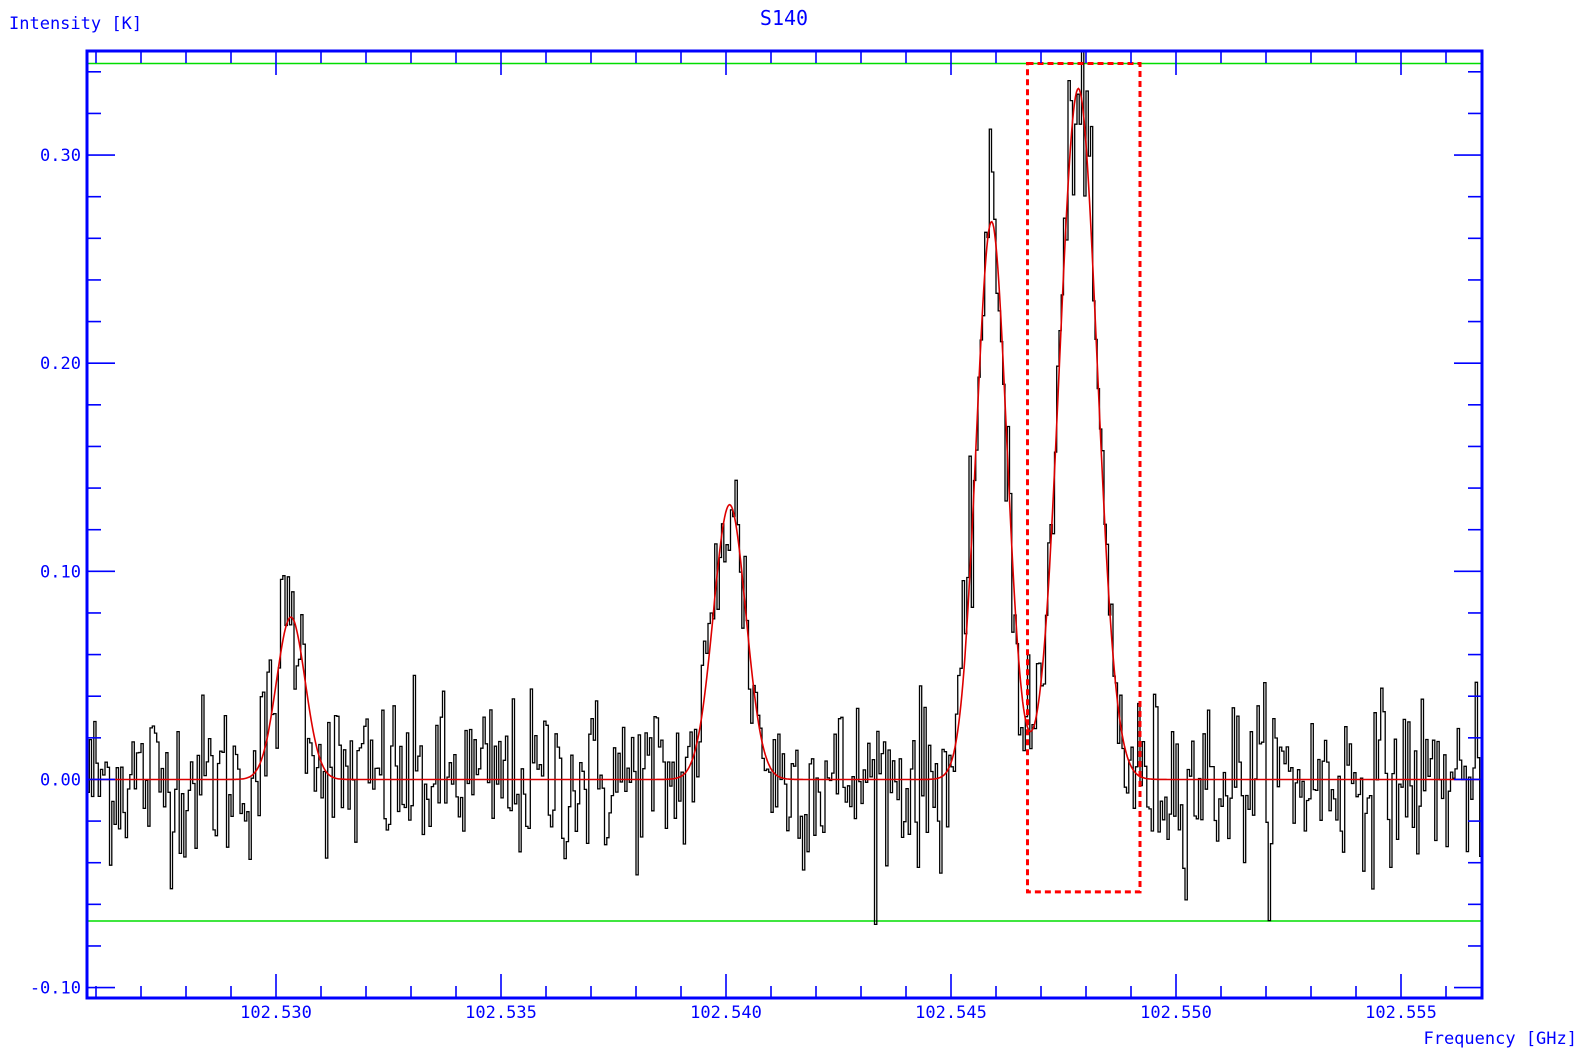 The width and height of the screenshot is (1589, 1058). What do you see at coordinates (60, 780) in the screenshot?
I see `y-tick-label: 0.00` at bounding box center [60, 780].